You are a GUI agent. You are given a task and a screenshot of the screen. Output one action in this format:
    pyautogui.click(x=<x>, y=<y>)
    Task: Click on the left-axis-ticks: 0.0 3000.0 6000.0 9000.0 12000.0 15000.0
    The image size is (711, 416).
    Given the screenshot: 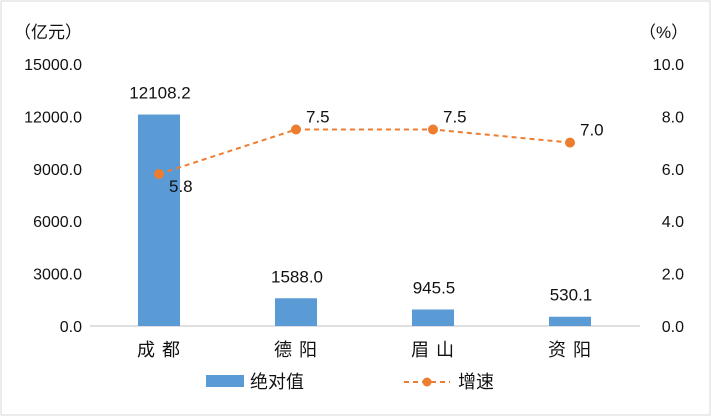 What is the action you would take?
    pyautogui.click(x=53, y=196)
    